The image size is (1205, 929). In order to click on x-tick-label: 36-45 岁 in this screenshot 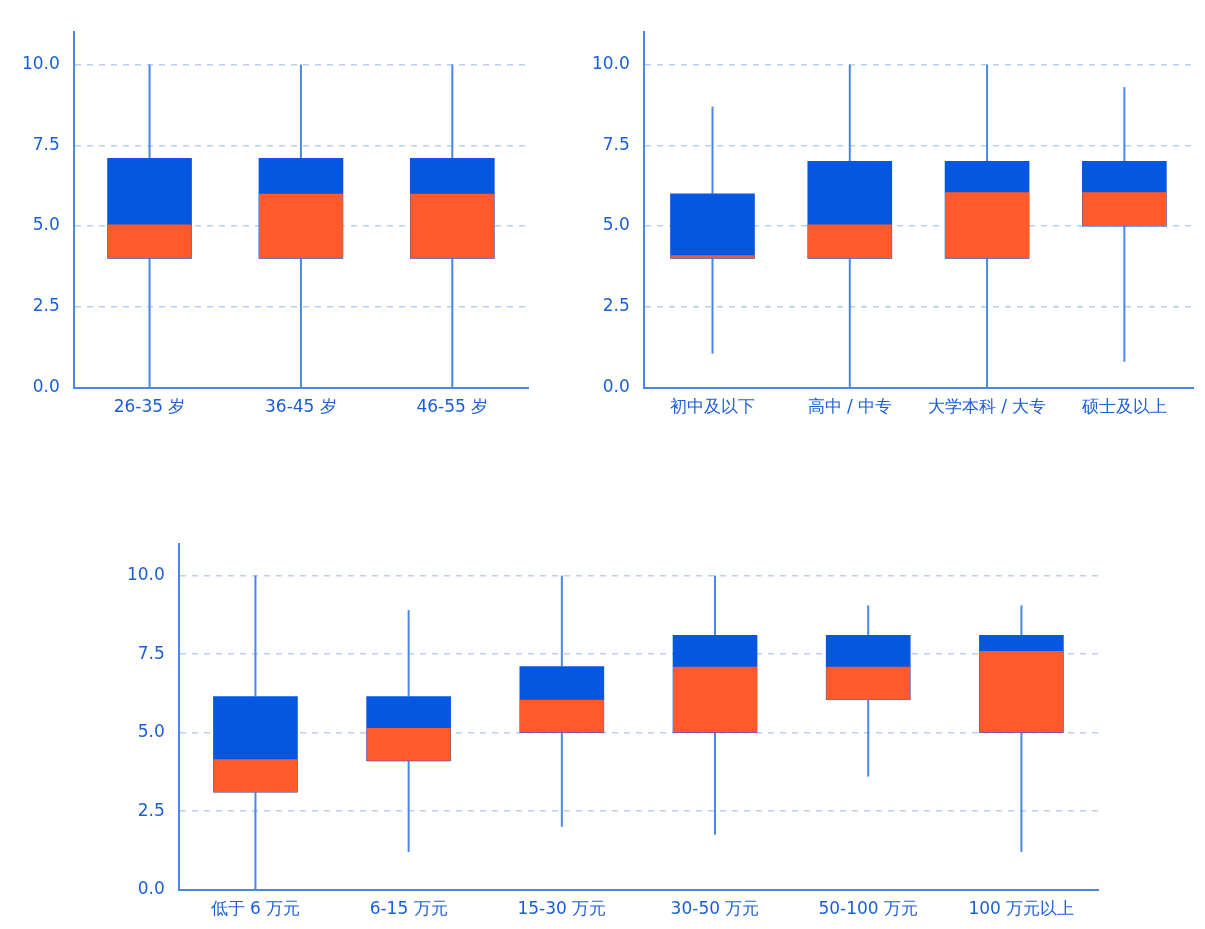, I will do `click(301, 406)`.